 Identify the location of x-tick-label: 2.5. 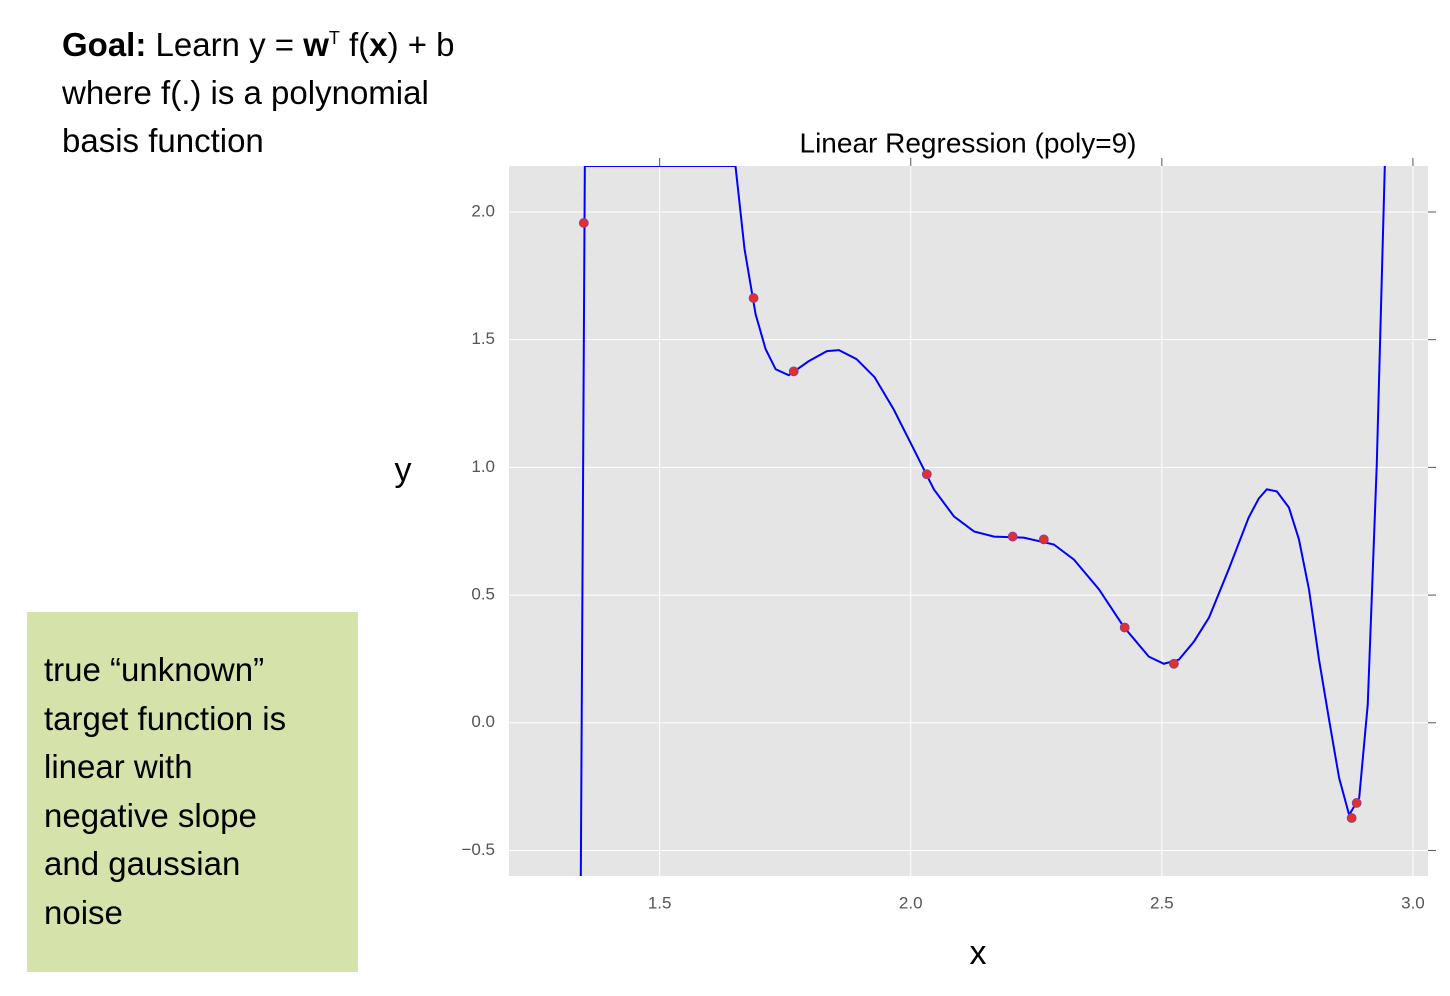
(1162, 902).